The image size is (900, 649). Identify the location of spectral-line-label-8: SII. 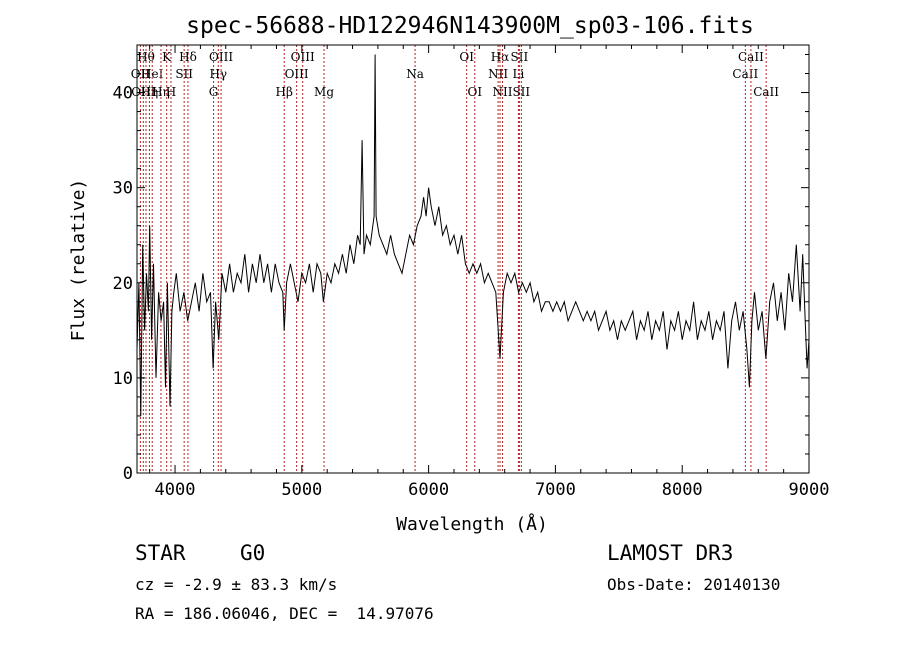
(184, 74).